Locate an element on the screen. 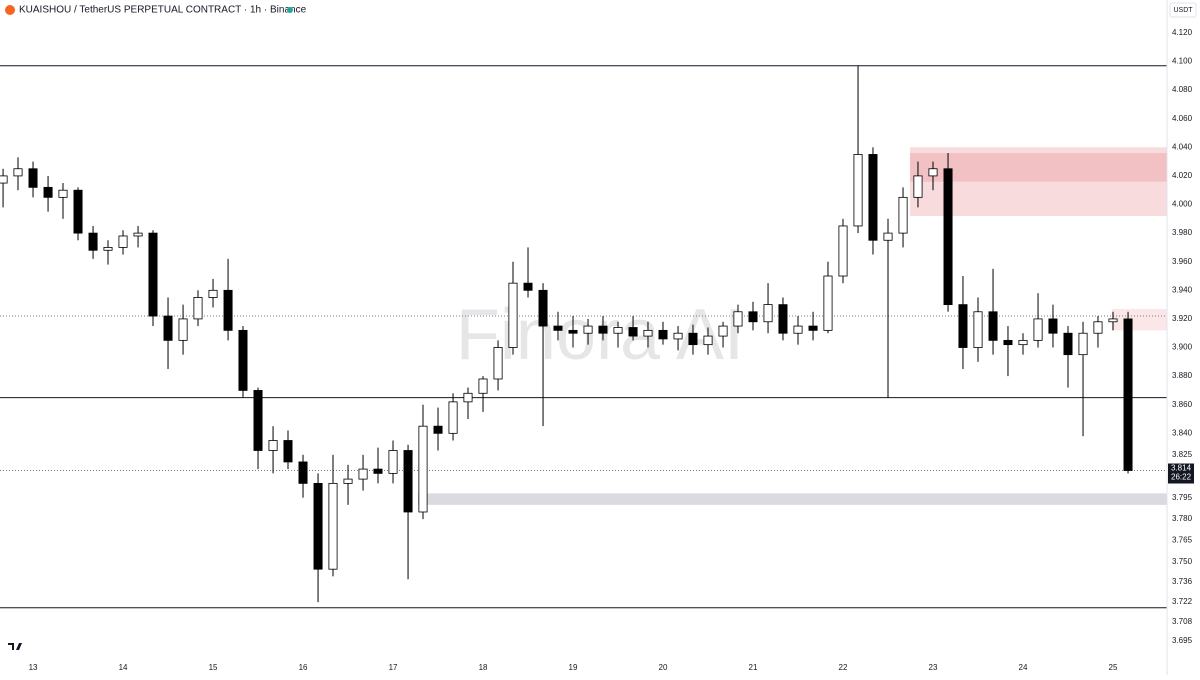  x-tick-label: 19 is located at coordinates (573, 667).